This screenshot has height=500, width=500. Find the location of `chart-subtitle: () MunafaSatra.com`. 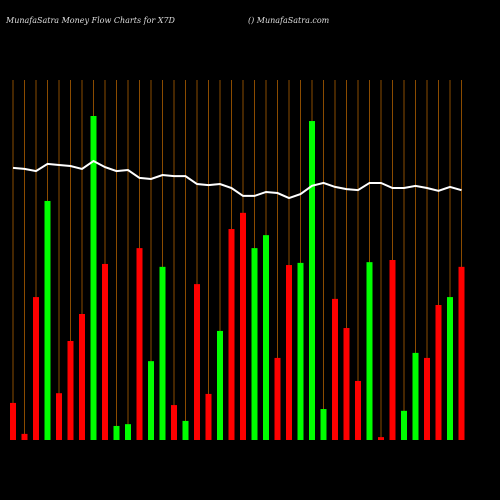

chart-subtitle: () MunafaSatra.com is located at coordinates (289, 20).